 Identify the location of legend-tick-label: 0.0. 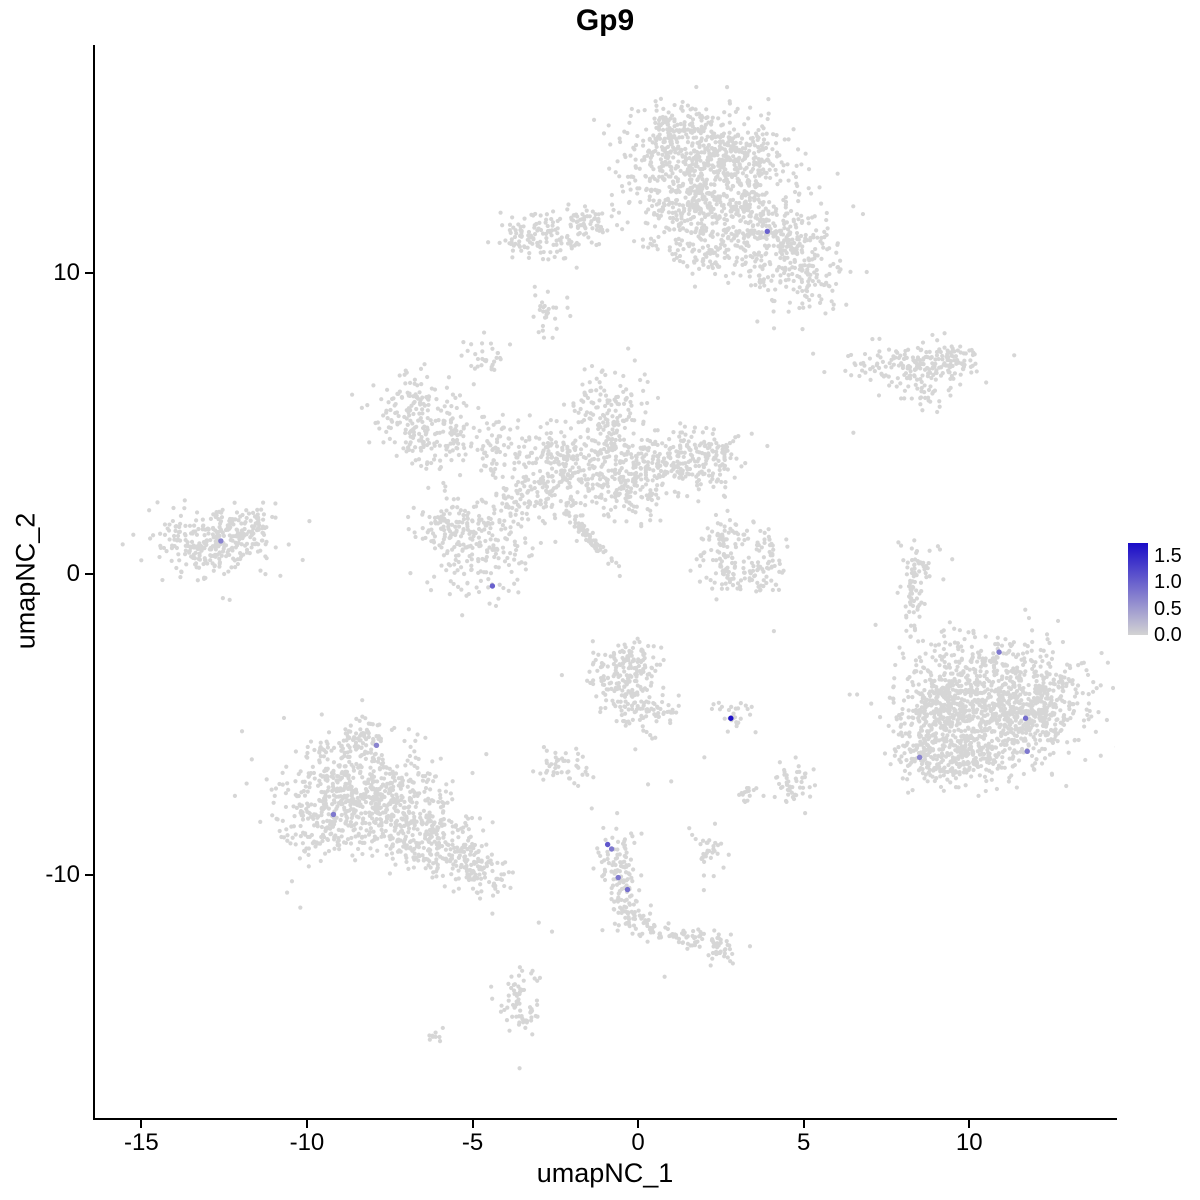
(1168, 635).